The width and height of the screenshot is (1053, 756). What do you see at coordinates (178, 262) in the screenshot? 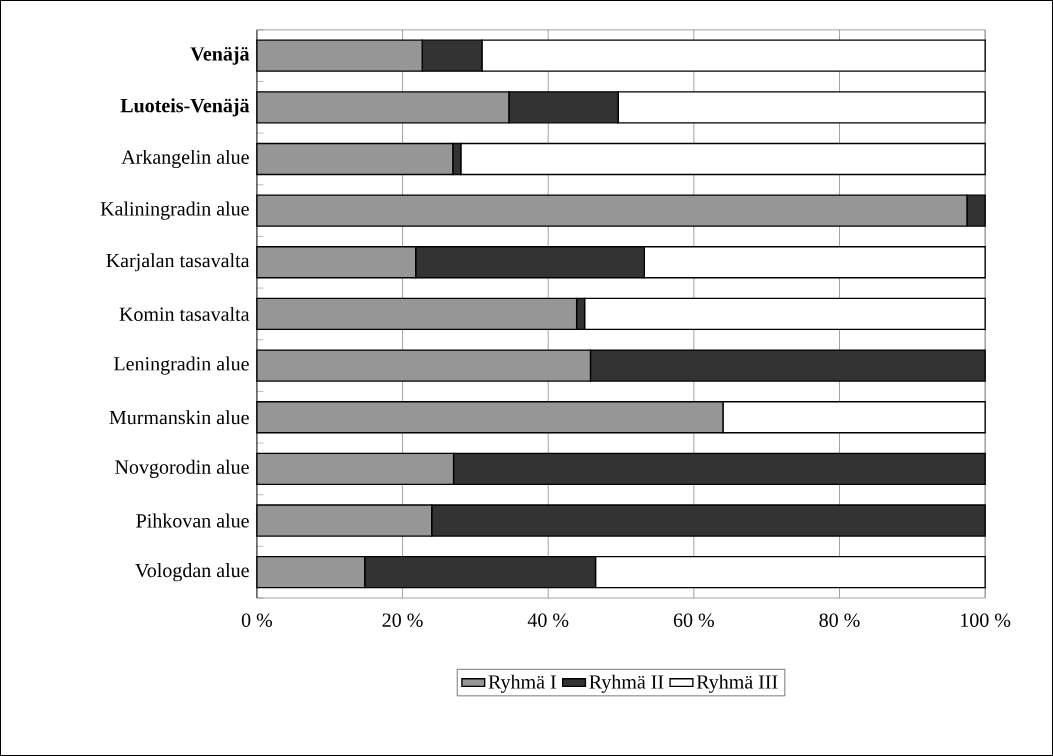
I see `y-tick-label: Karjalan tasavalta` at bounding box center [178, 262].